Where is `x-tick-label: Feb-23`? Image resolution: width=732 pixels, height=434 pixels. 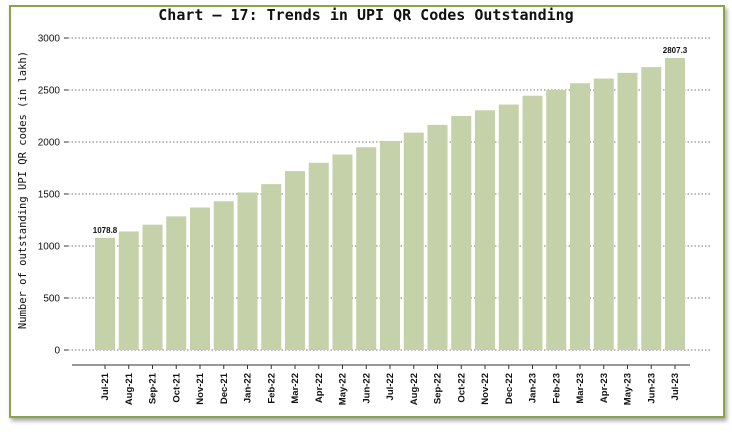 x-tick-label: Feb-23 is located at coordinates (556, 388).